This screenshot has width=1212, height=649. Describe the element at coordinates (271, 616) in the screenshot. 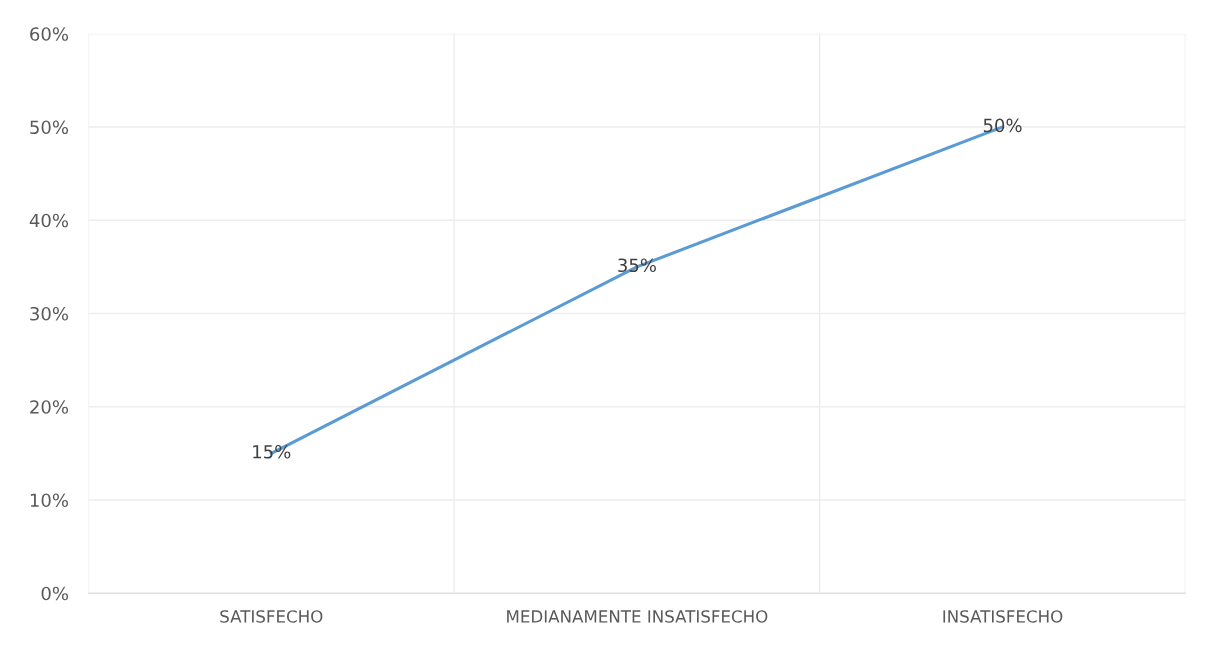

I see `x-tick-label: SATISFECHO` at that location.